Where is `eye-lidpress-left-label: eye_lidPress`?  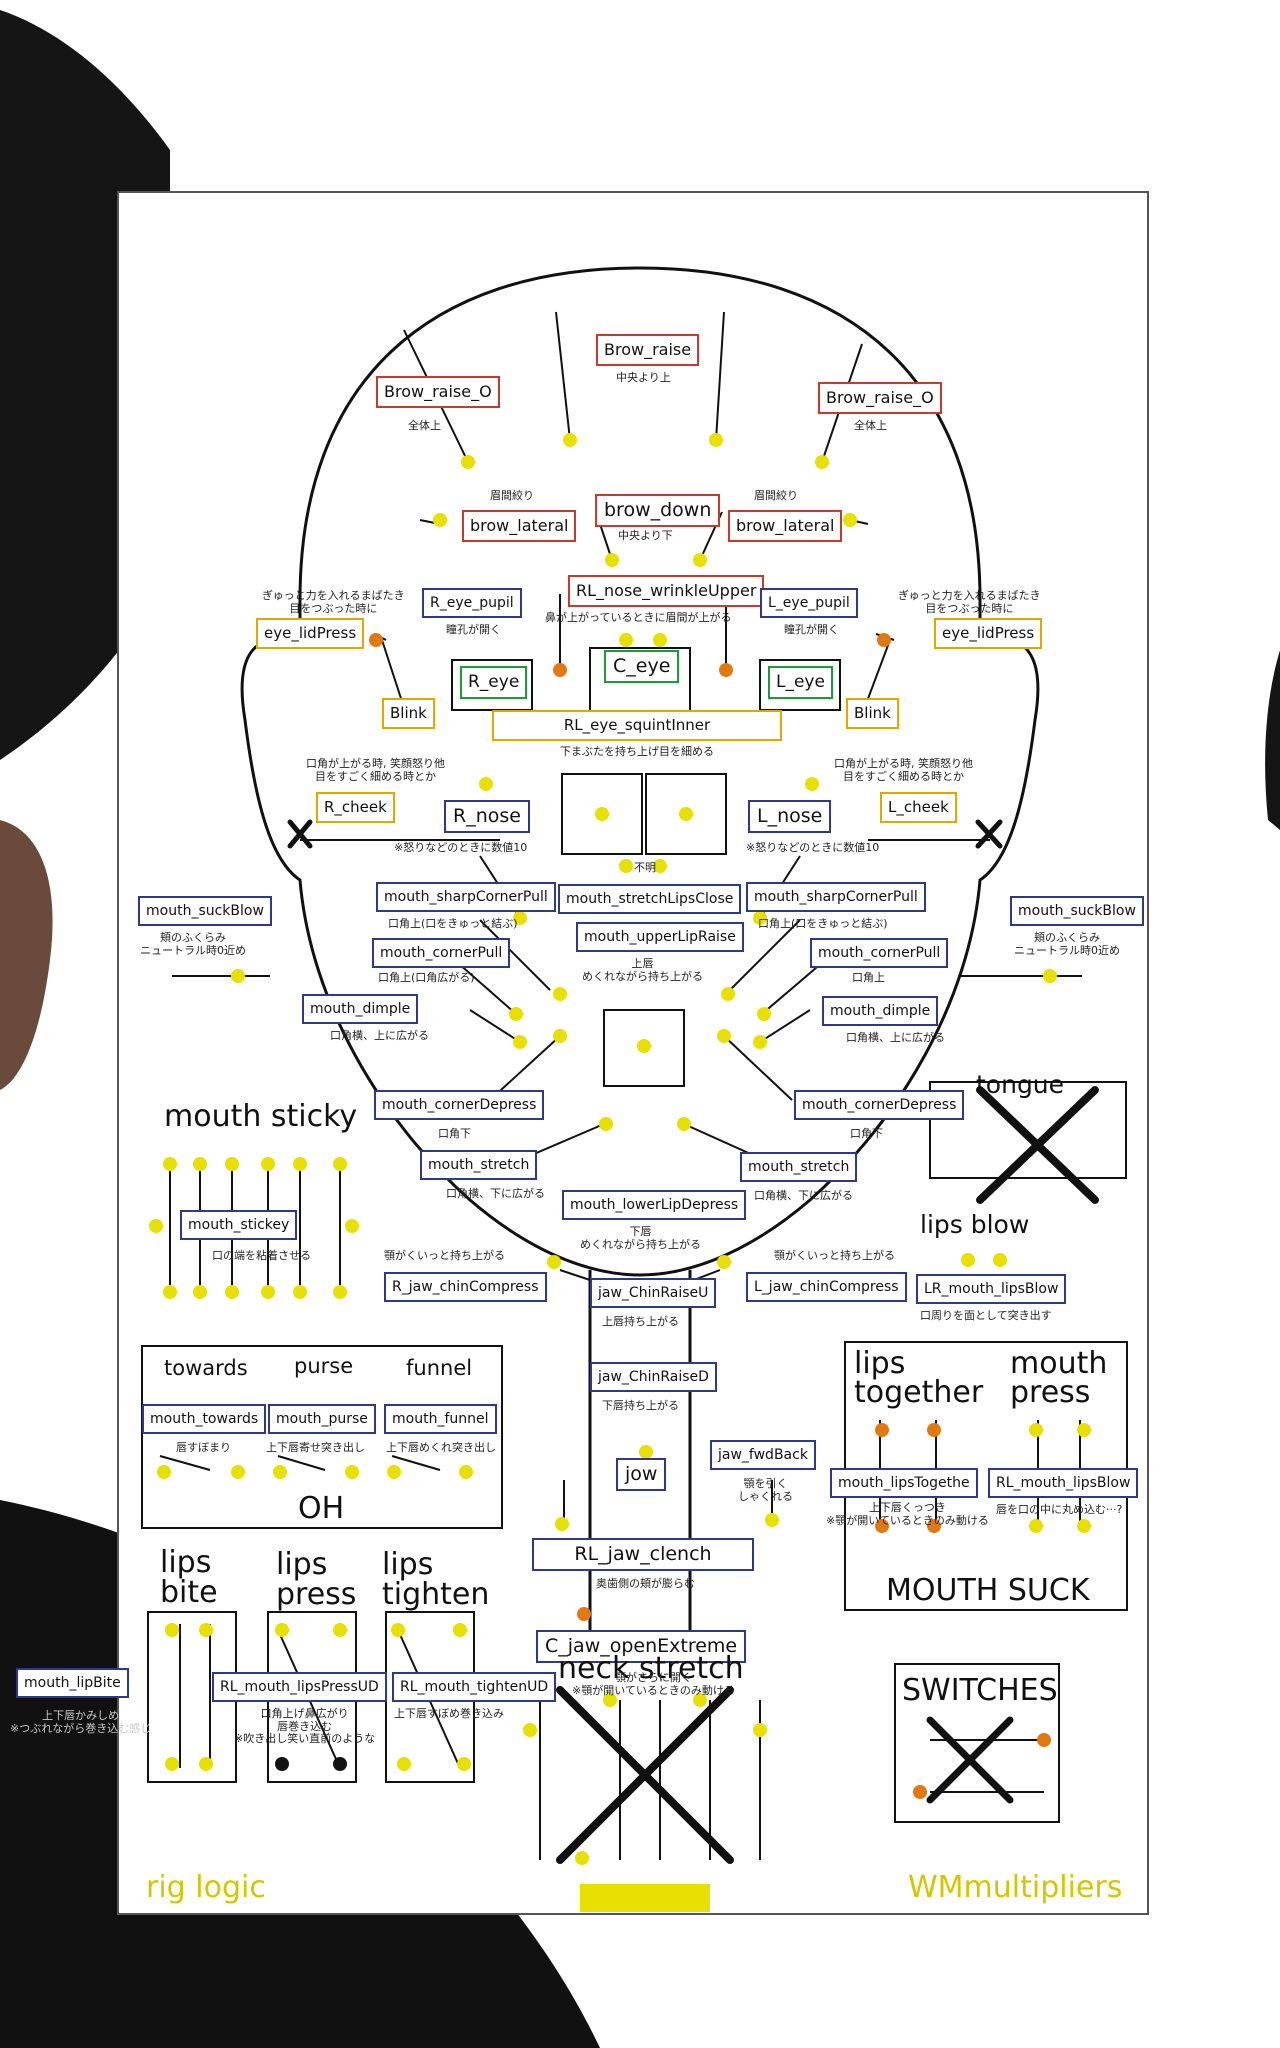 eye-lidpress-left-label: eye_lidPress is located at coordinates (988, 633).